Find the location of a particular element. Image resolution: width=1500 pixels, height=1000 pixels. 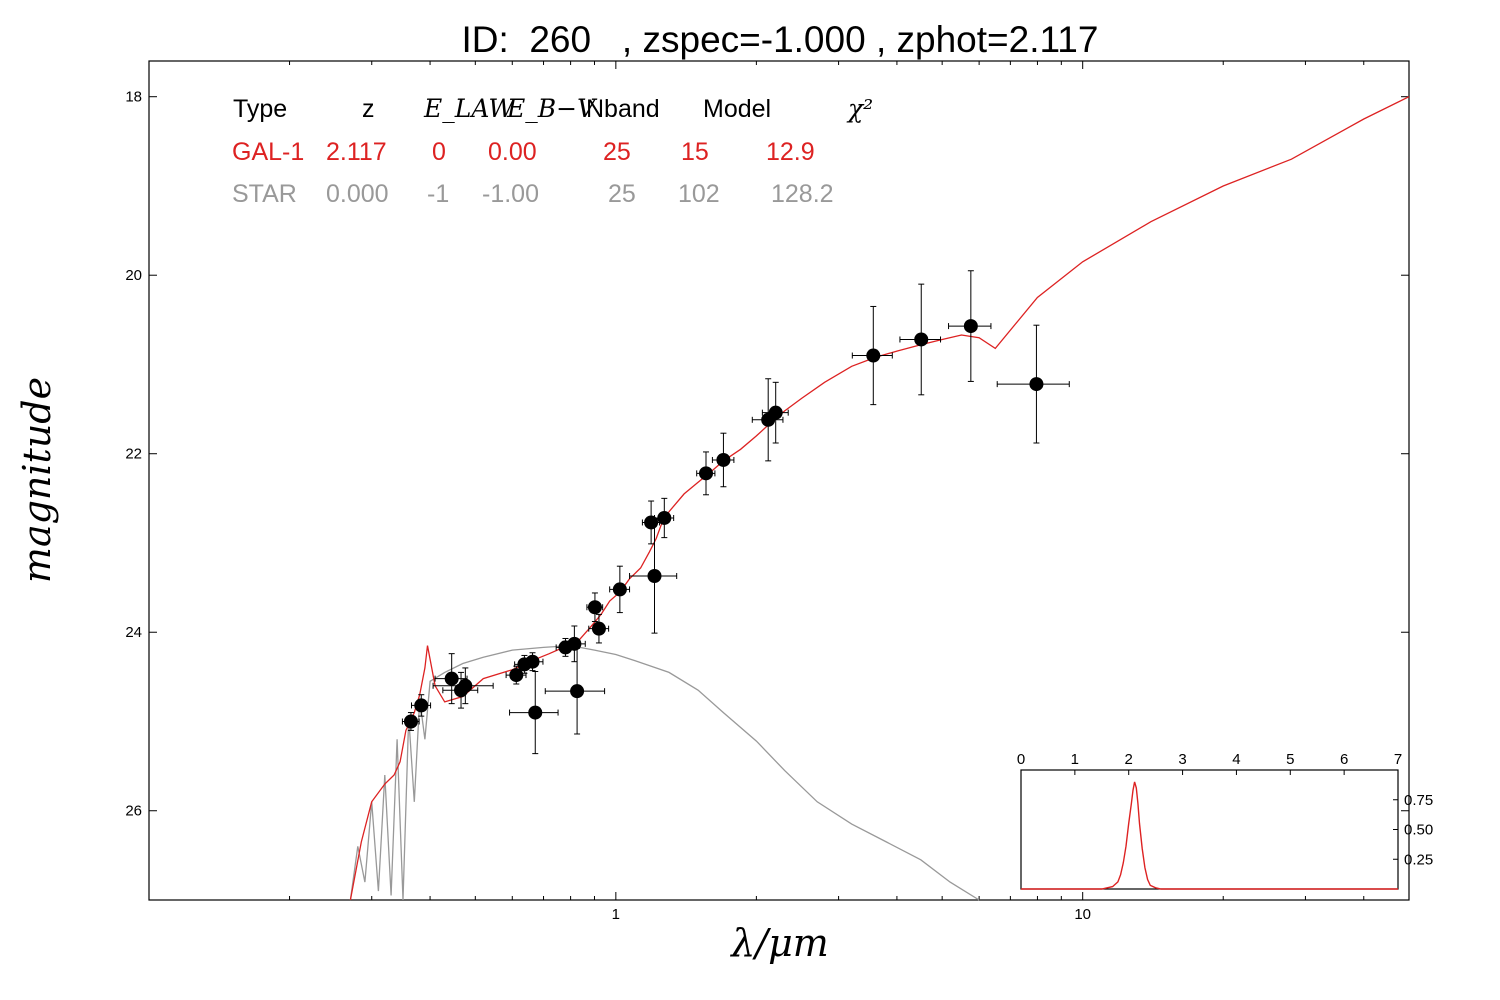

inset-y-ticks: 0.25 0.50 0.75 is located at coordinates (1413, 830).